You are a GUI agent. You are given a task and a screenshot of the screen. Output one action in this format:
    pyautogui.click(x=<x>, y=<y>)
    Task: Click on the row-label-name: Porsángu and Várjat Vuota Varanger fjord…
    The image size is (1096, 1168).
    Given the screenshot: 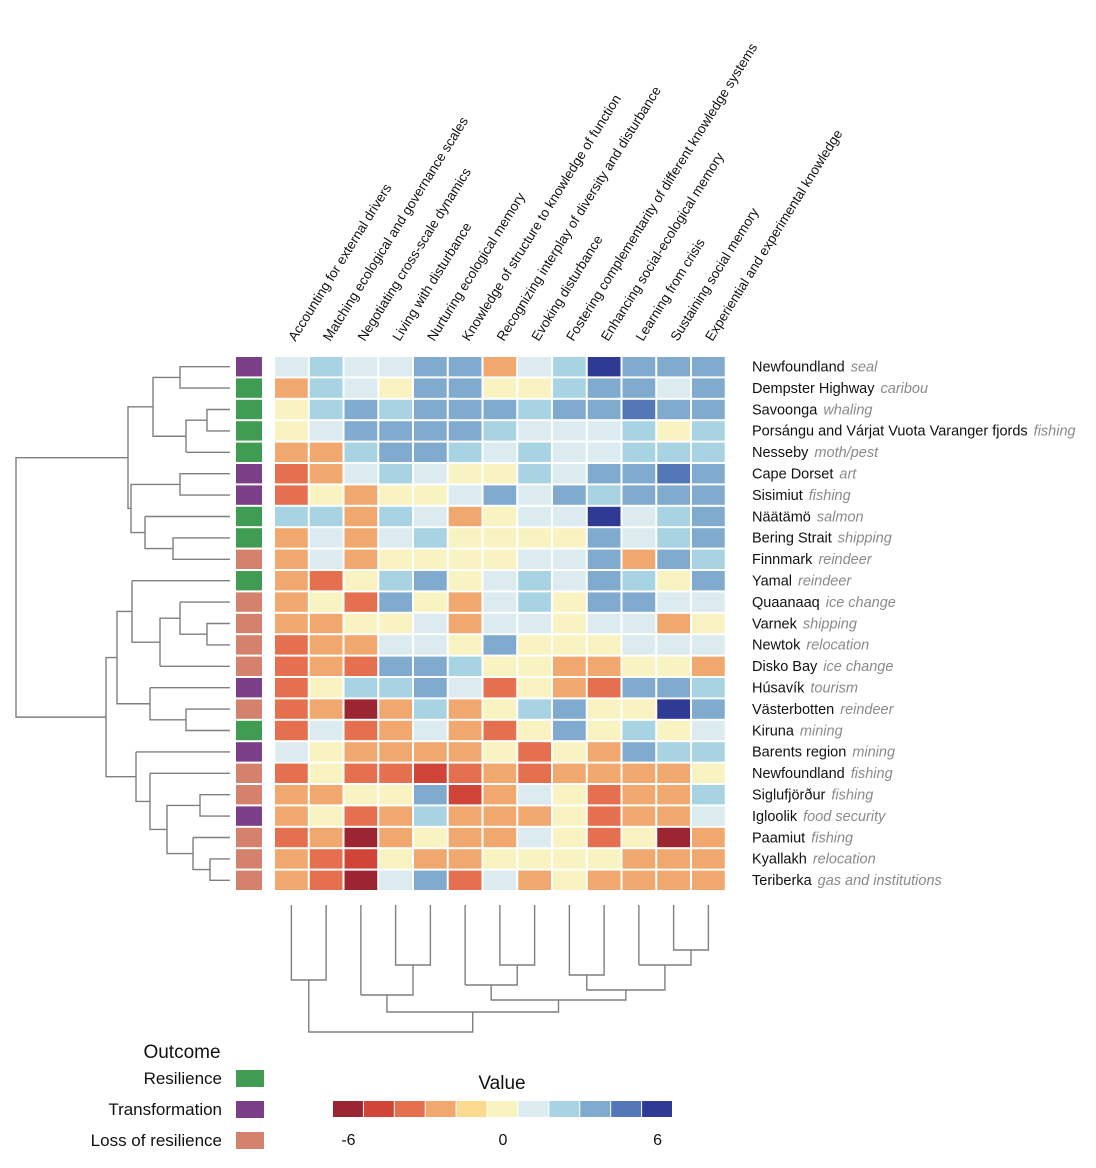 What is the action you would take?
    pyautogui.click(x=890, y=432)
    